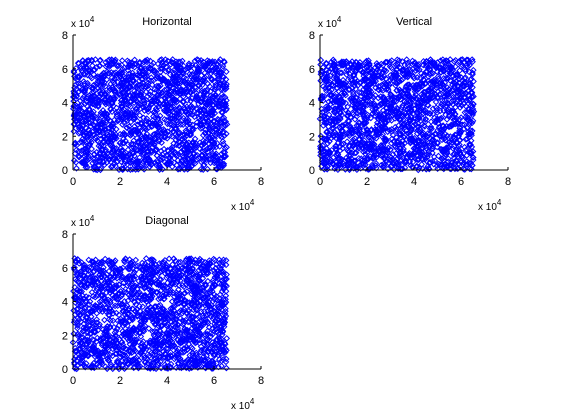  I want to click on subplot-1-y-multiplier: x 104, so click(83, 22).